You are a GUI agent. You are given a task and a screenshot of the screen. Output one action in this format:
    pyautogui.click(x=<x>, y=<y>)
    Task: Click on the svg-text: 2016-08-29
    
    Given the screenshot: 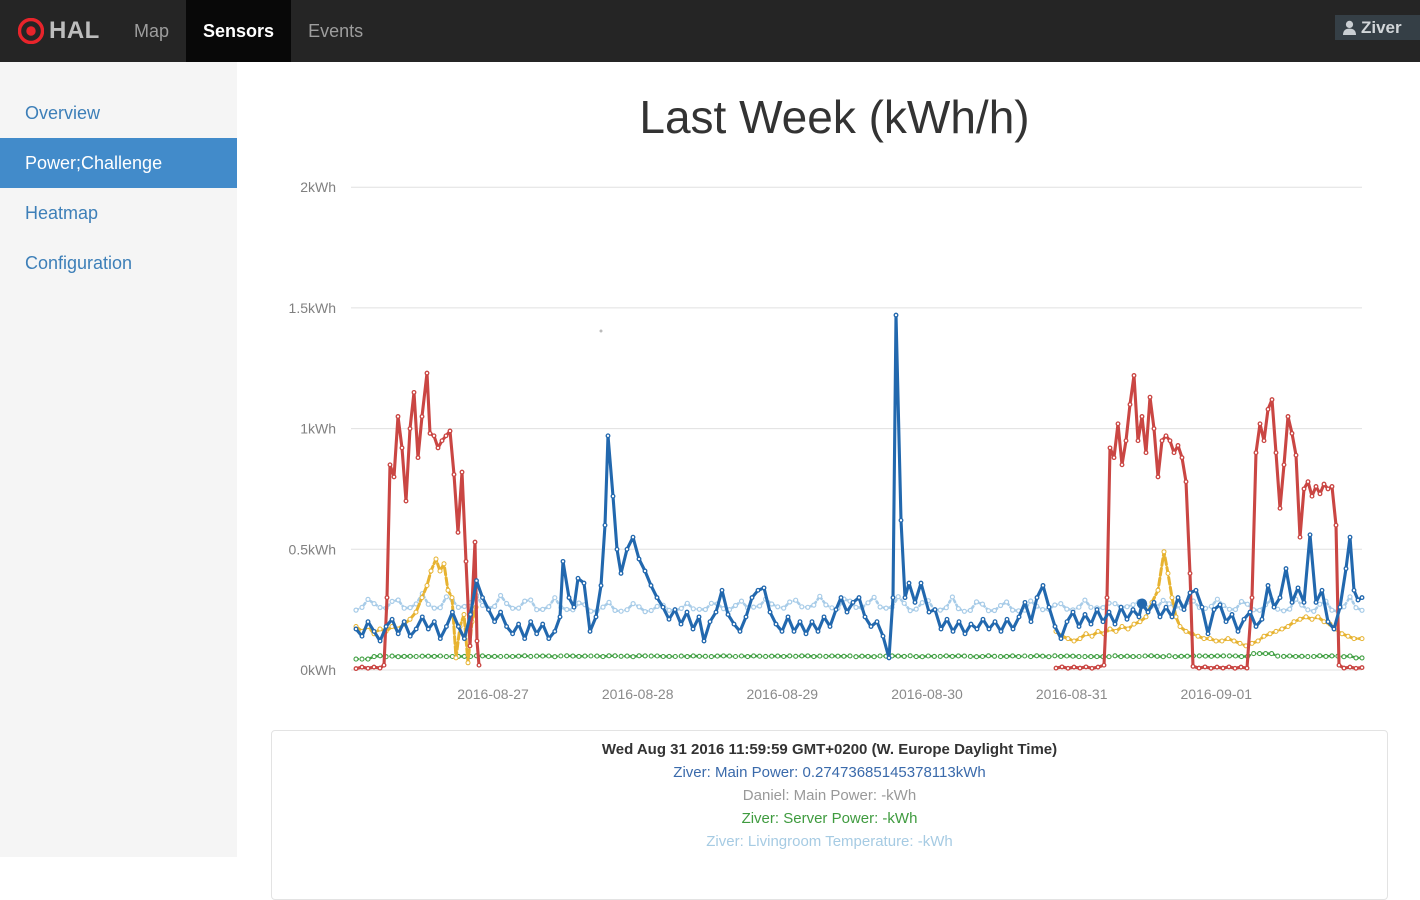 What is the action you would take?
    pyautogui.click(x=782, y=694)
    